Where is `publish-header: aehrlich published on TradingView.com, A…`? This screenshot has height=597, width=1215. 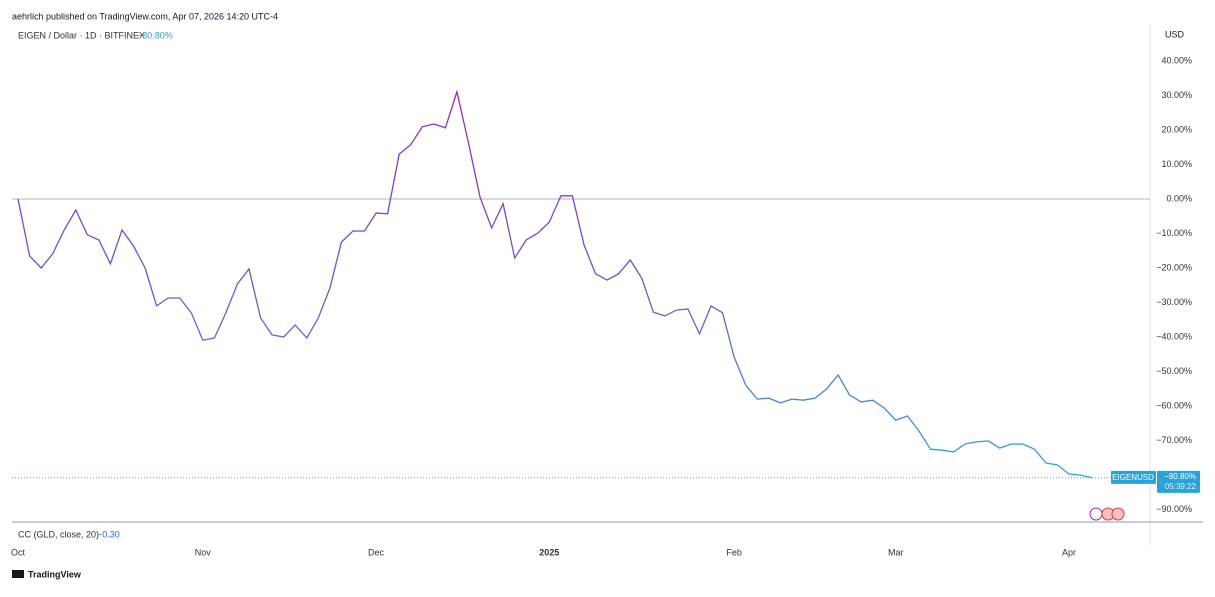 publish-header: aehrlich published on TradingView.com, A… is located at coordinates (145, 16).